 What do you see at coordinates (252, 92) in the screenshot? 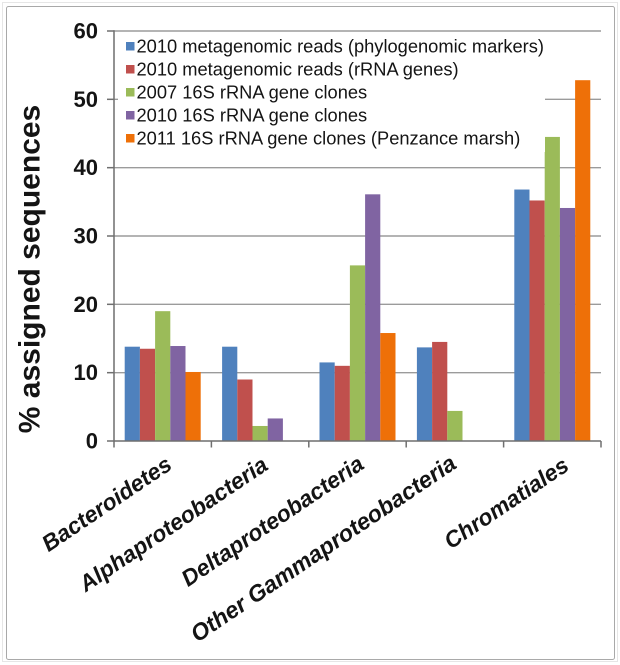
I see `svg-text: 2007 16S rRNA gene clones` at bounding box center [252, 92].